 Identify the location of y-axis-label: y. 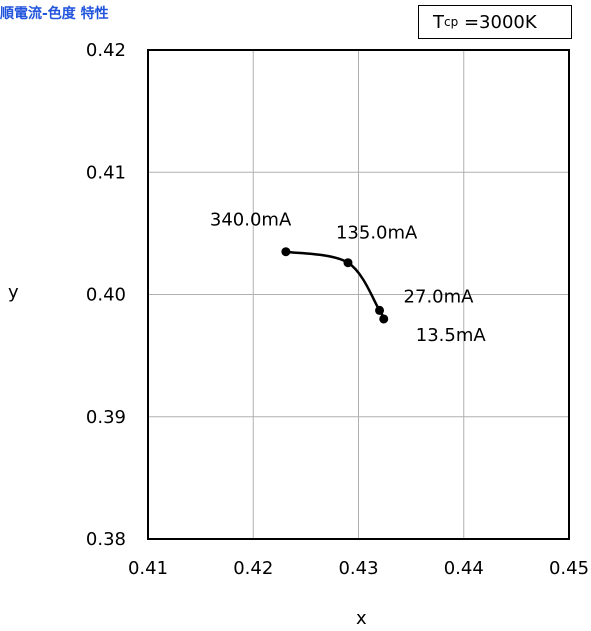
(13, 292).